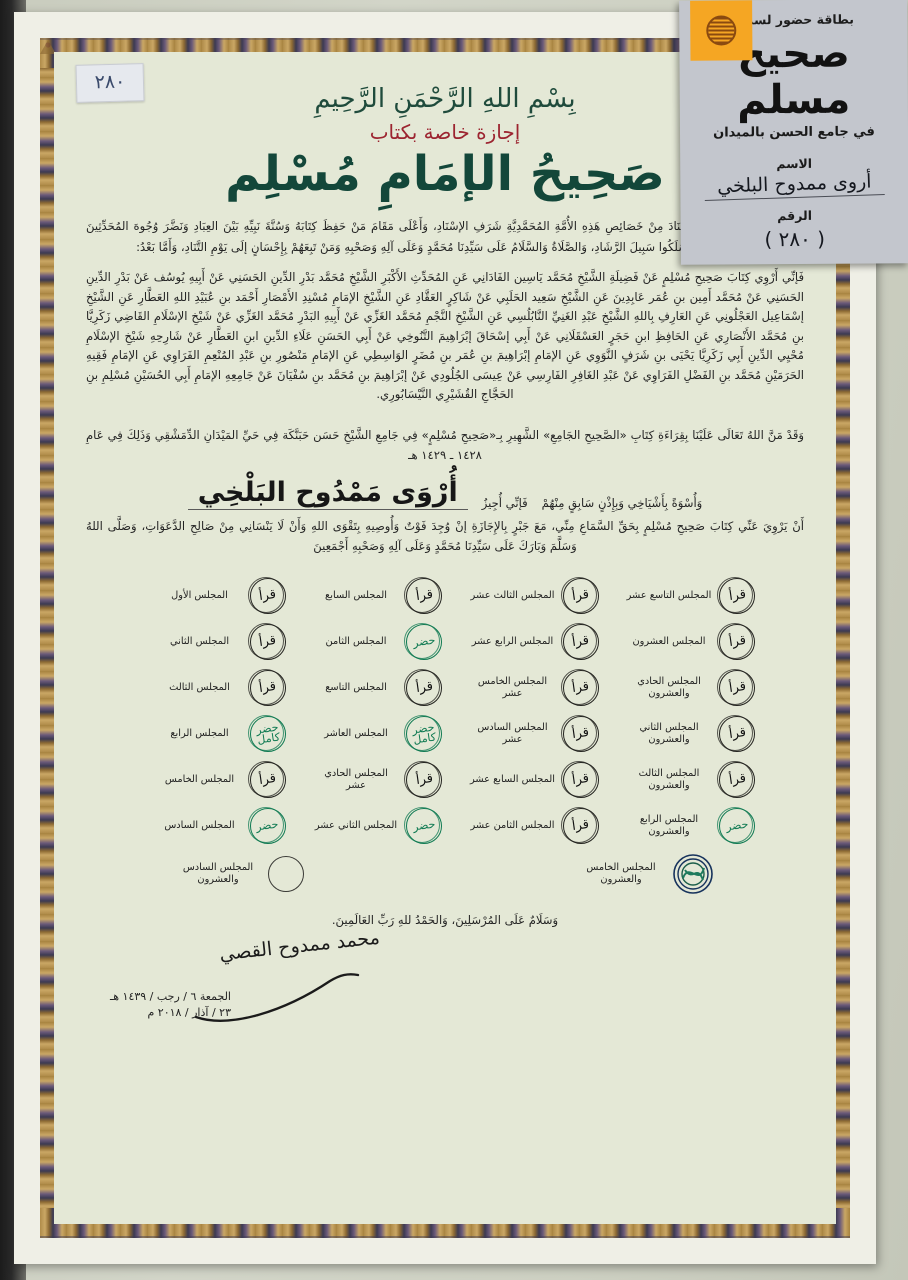  Describe the element at coordinates (199, 733) in the screenshot. I see `session-label: المجلس الرابع` at that location.